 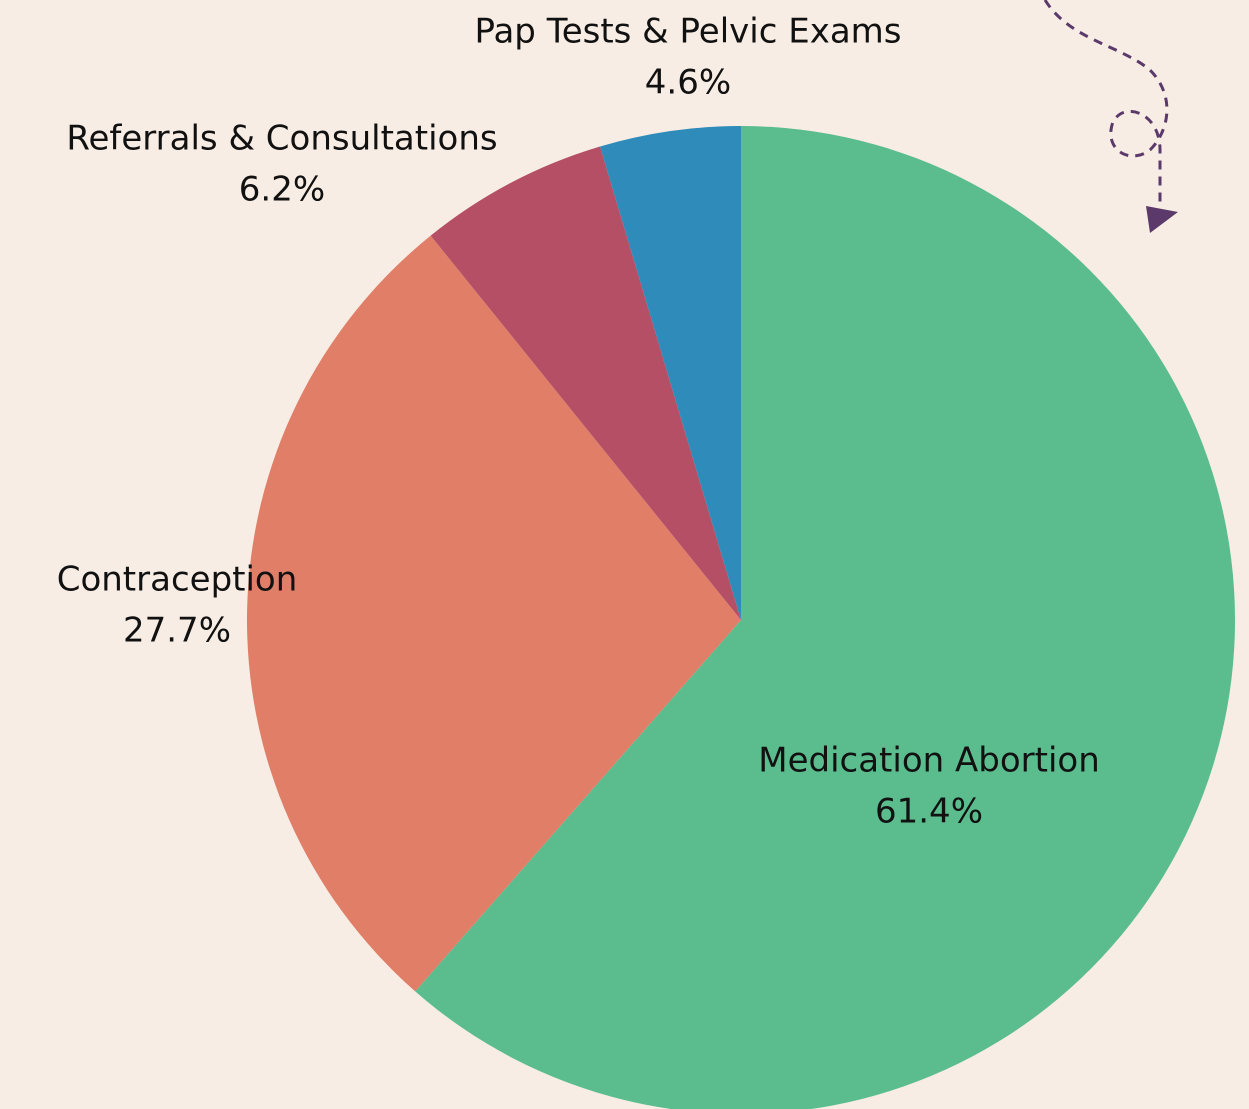 I want to click on slice-value-label: 6.2%, so click(x=282, y=190).